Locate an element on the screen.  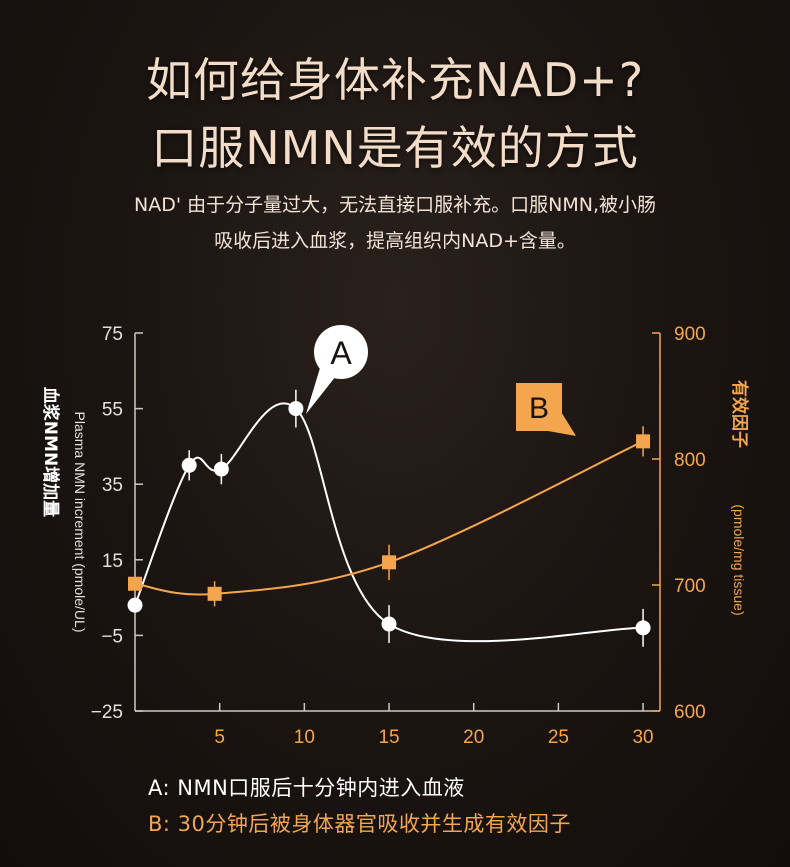
left-axis-tick-label: 35 is located at coordinates (112, 485).